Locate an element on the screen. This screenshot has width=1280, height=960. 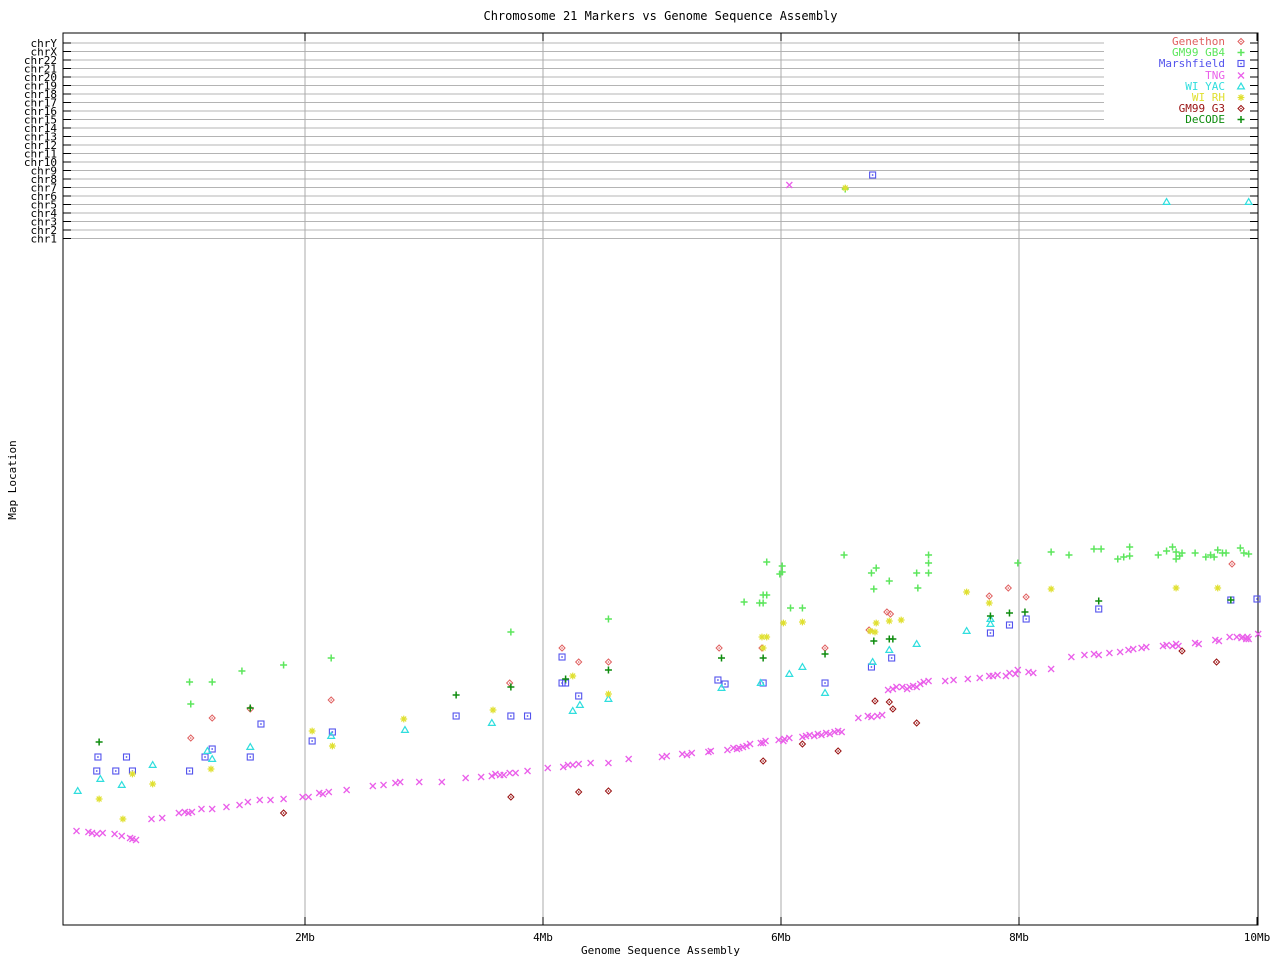
chromosome-row-label: chr13 is located at coordinates (40, 137).